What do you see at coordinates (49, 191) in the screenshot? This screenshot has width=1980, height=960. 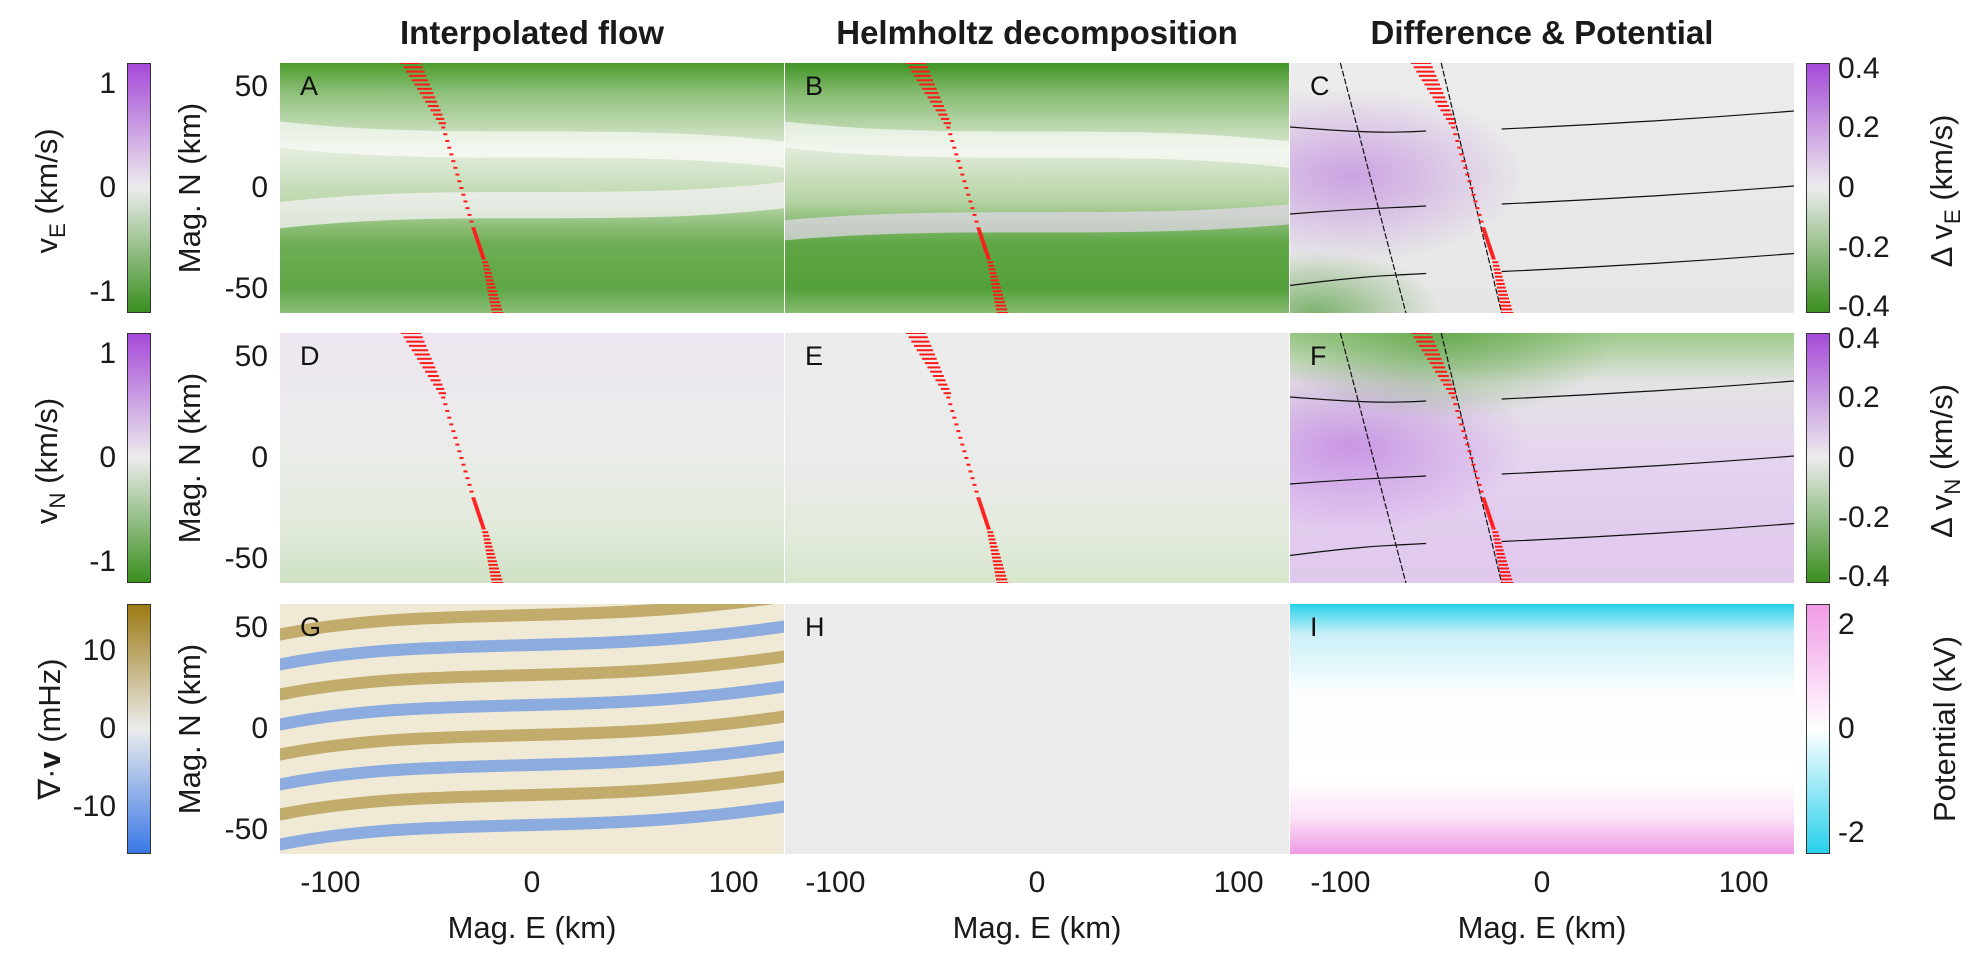 I see `colorbar-label: vE (km/s)` at bounding box center [49, 191].